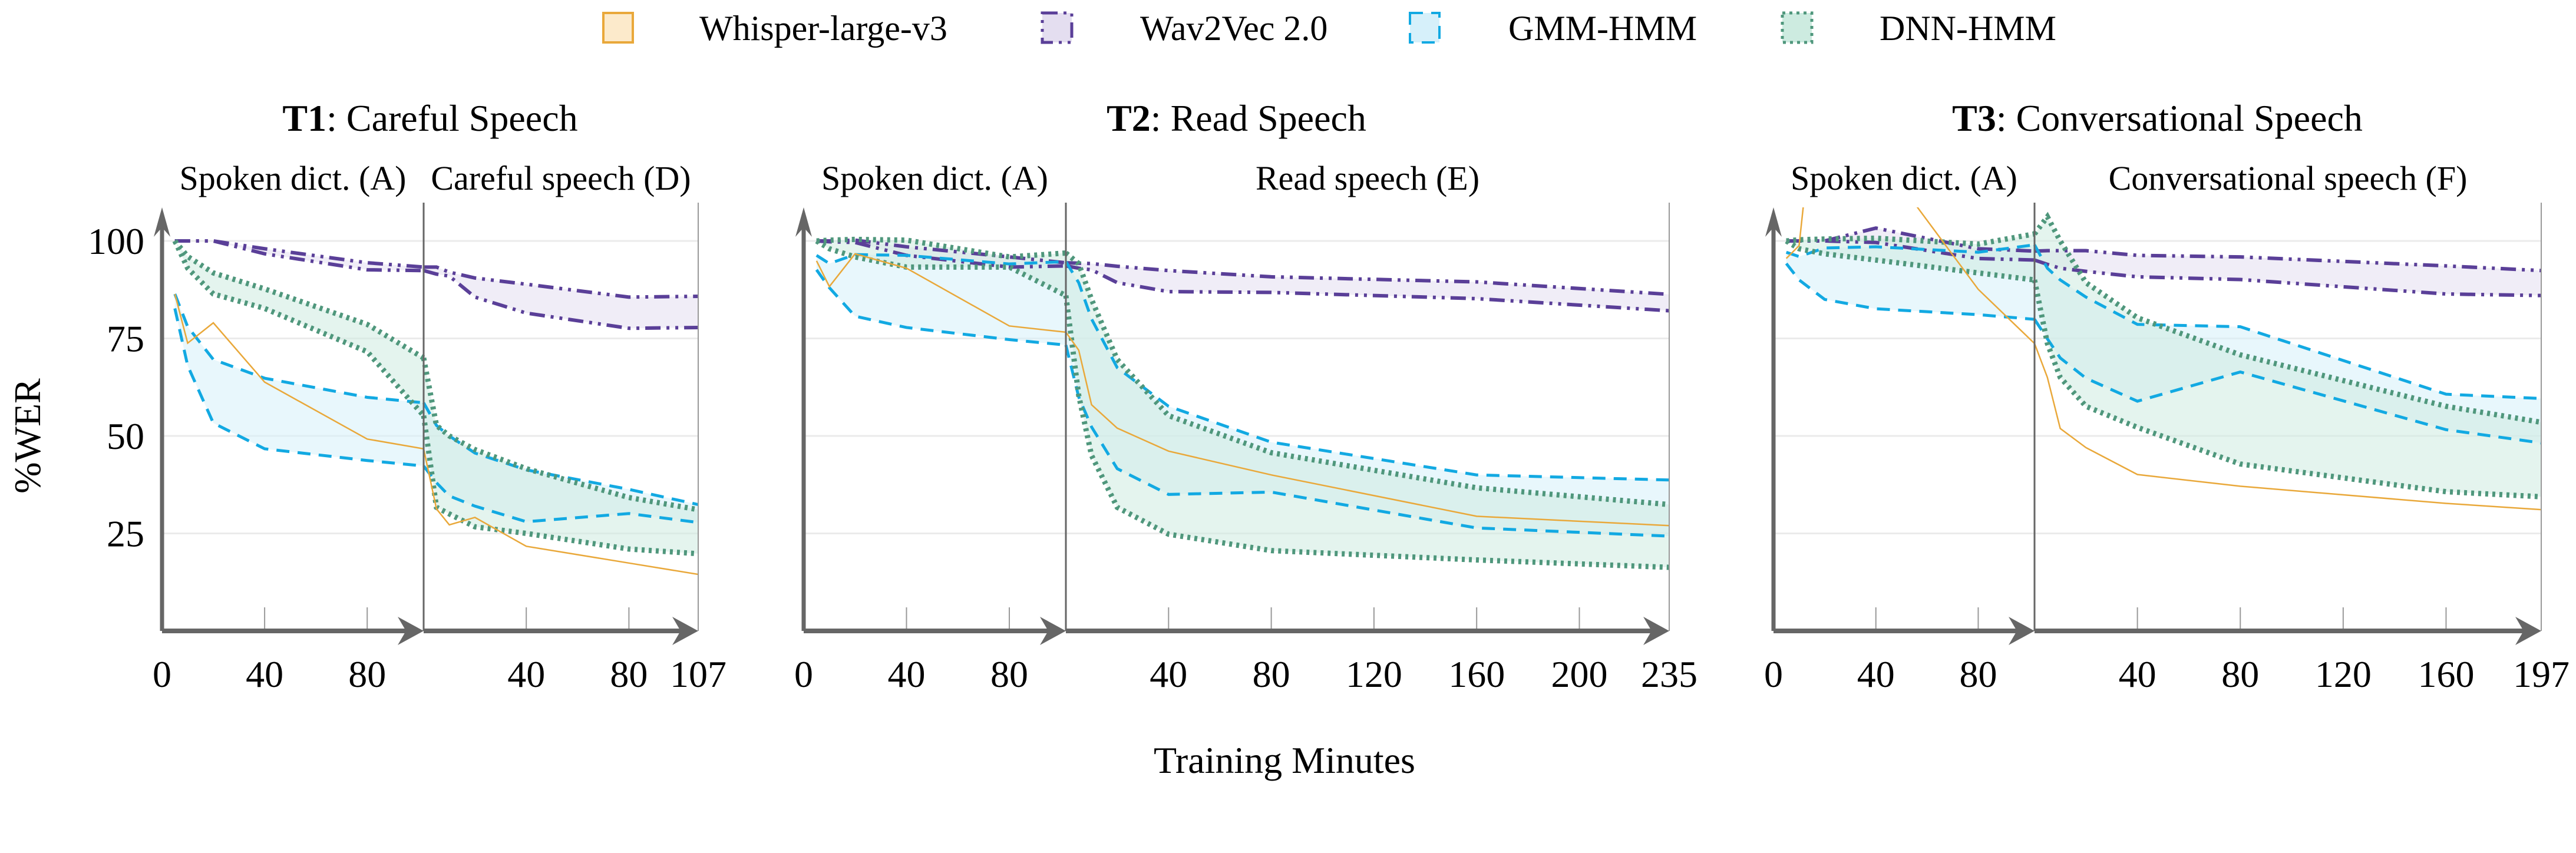 Image resolution: width=2576 pixels, height=853 pixels. What do you see at coordinates (561, 178) in the screenshot?
I see `phase-label: Careful speech (D)` at bounding box center [561, 178].